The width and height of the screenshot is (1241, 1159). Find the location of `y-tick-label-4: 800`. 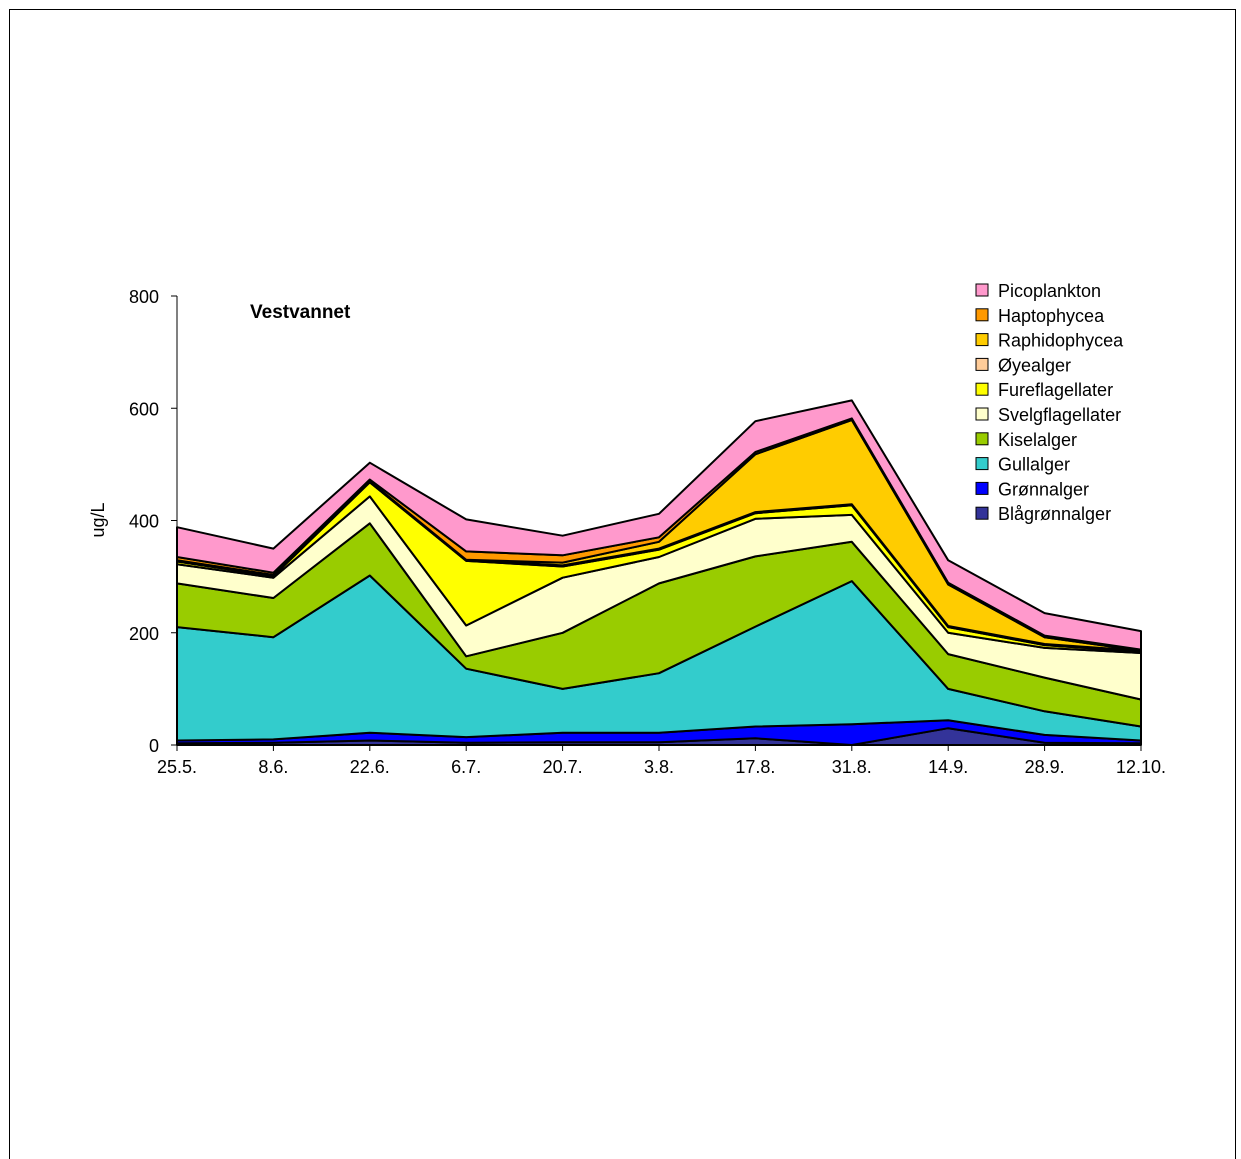

y-tick-label-4: 800 is located at coordinates (144, 297).